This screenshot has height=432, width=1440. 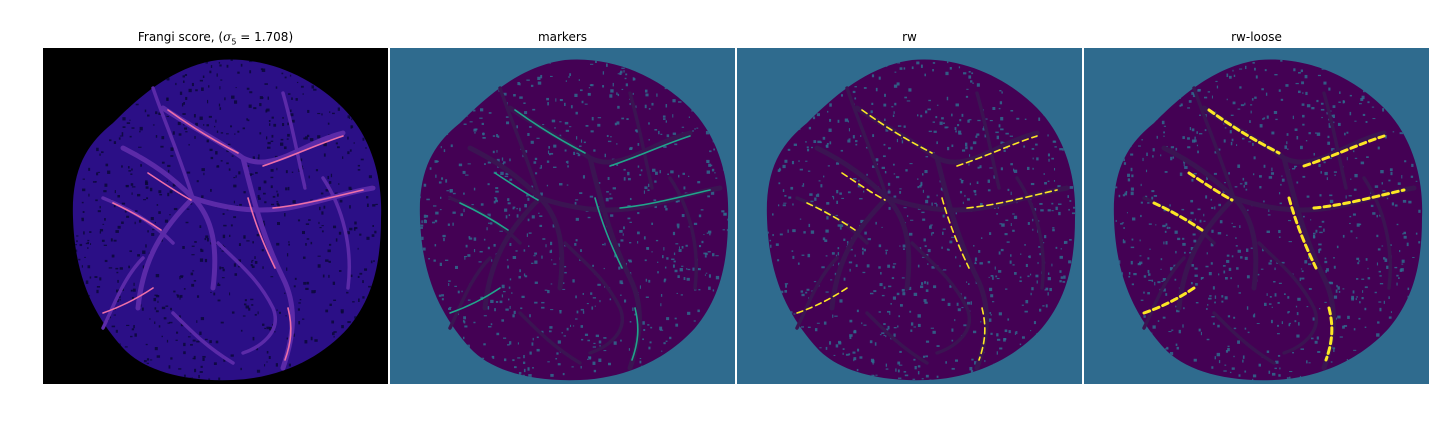 I want to click on panel-title-rw: rw, so click(x=909, y=37).